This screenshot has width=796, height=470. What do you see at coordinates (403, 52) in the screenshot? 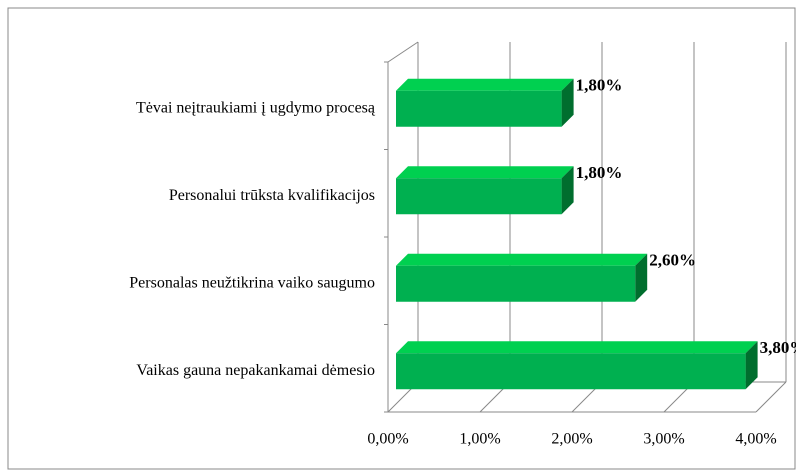
I see `left-wall-top` at bounding box center [403, 52].